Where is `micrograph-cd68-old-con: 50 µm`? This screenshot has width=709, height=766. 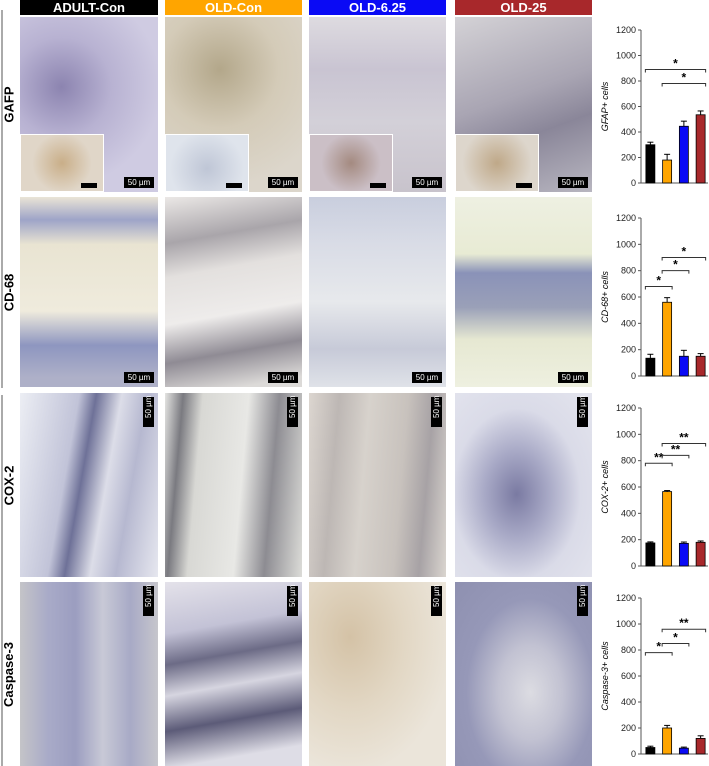 micrograph-cd68-old-con: 50 µm is located at coordinates (233, 292).